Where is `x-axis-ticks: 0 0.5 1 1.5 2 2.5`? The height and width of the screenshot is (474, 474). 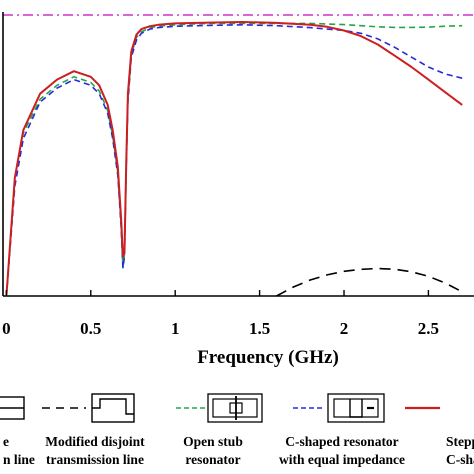
x-axis-ticks: 0 0.5 1 1.5 2 2.5 is located at coordinates (220, 314).